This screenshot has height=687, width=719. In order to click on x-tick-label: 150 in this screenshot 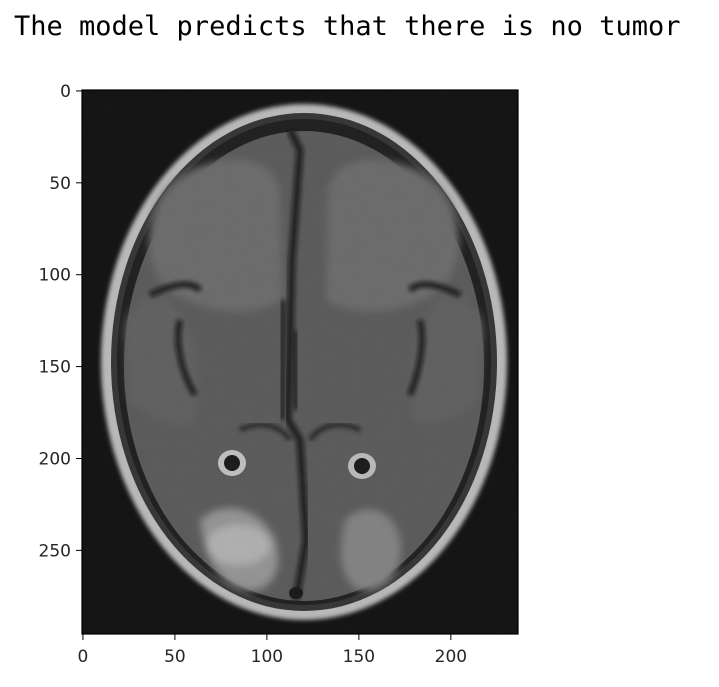, I will do `click(359, 657)`.